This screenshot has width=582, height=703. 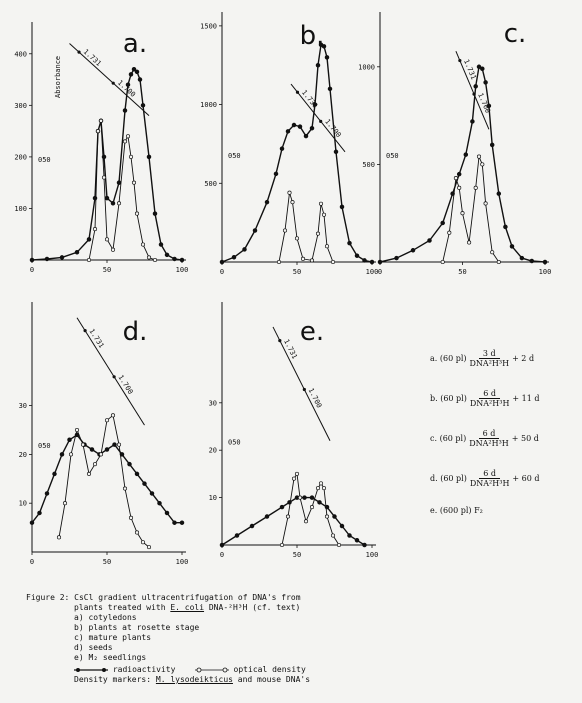 I want to click on caption-item-a: a) cotyledons, so click(x=105, y=617).